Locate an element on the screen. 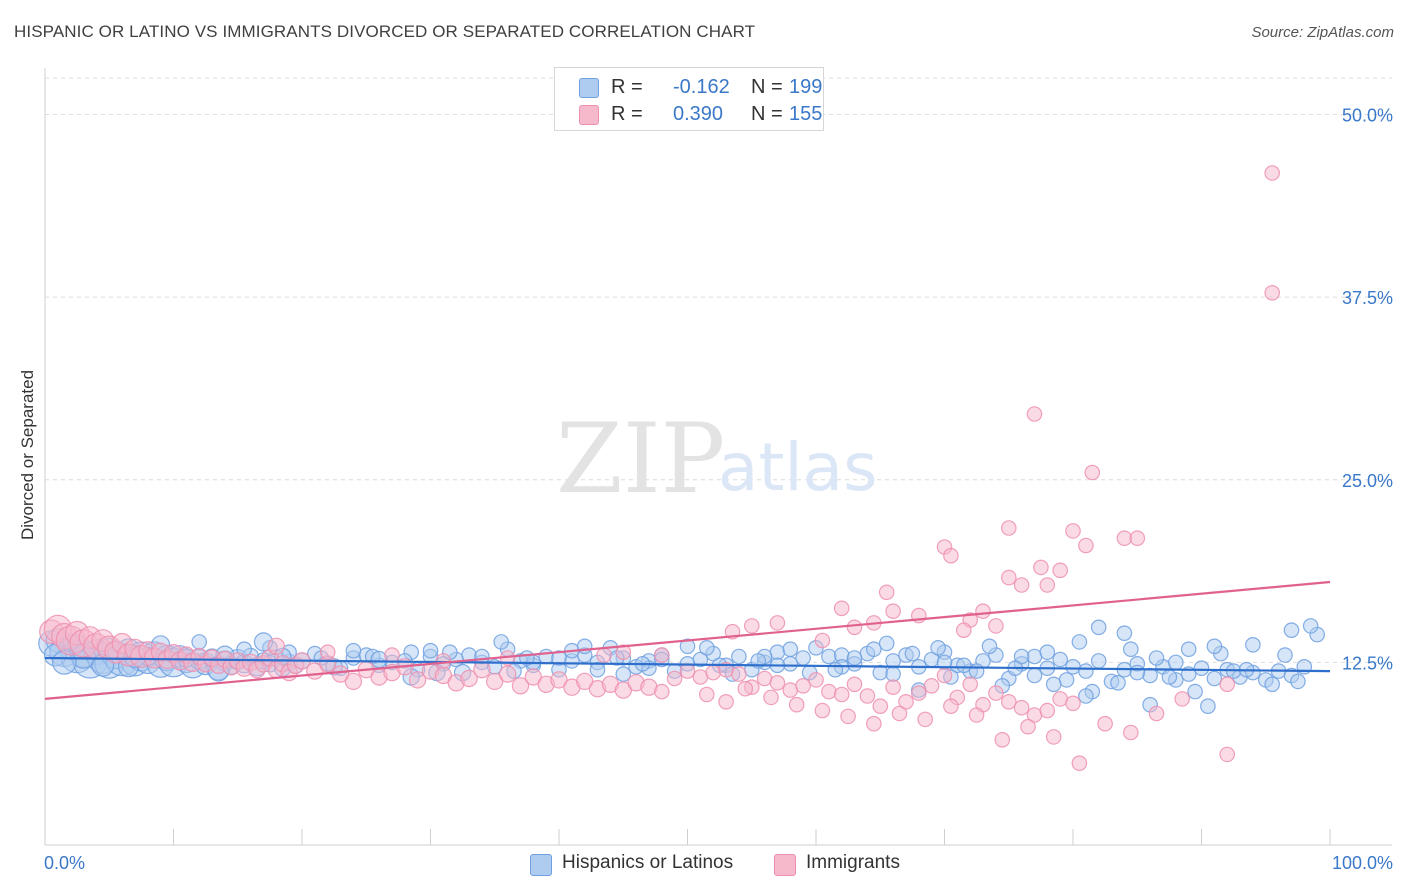 This screenshot has width=1406, height=892. correlation-legend: R = -0.162 N = 199 R = 0.390 N = 155 is located at coordinates (689, 99).